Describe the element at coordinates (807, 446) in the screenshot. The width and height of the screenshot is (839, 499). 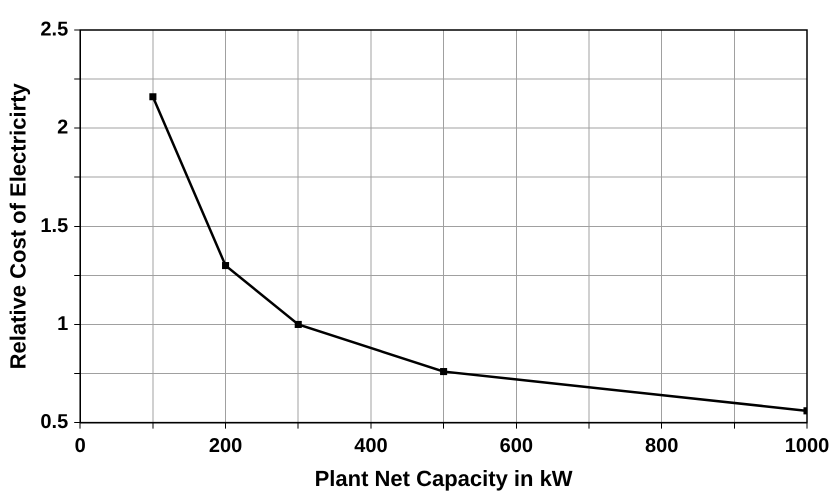
I see `x-tick-label: 1000` at that location.